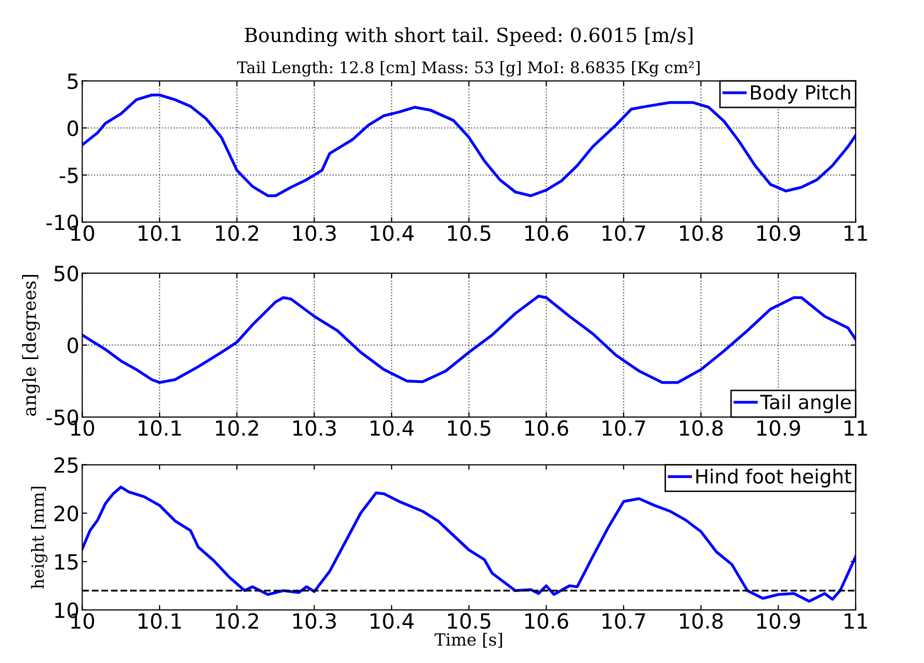  Describe the element at coordinates (66, 562) in the screenshot. I see `y-tick-label: 15` at that location.